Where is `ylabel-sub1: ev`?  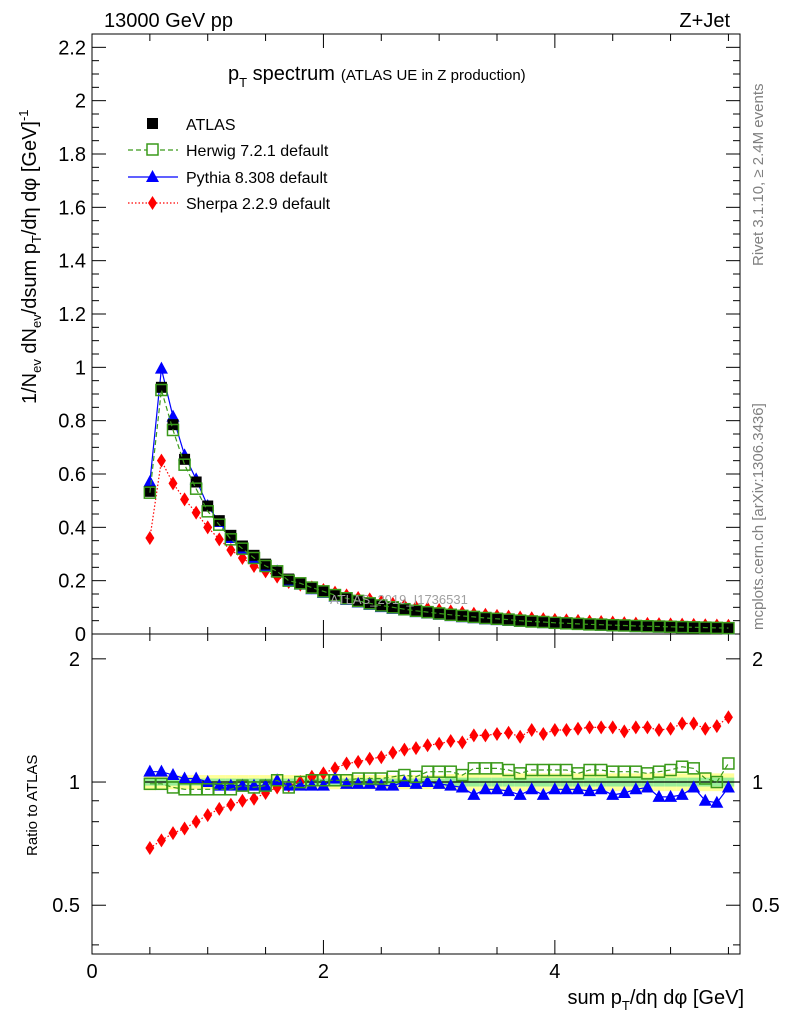
ylabel-sub1: ev is located at coordinates (36, 366).